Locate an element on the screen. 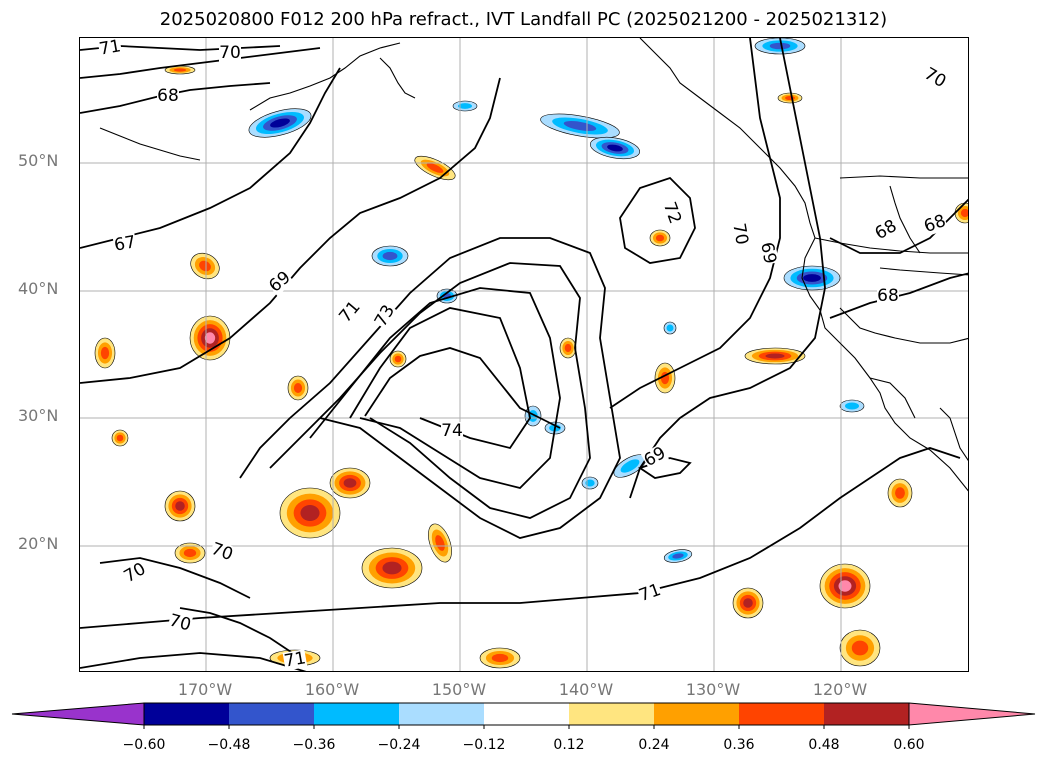 The image size is (1047, 765). lon-label-170w: 170°W is located at coordinates (205, 689).